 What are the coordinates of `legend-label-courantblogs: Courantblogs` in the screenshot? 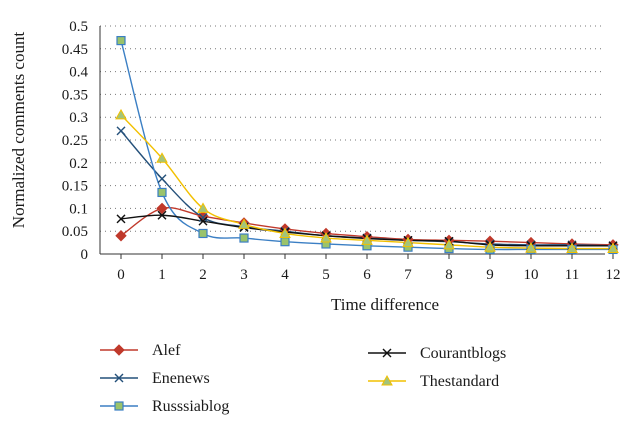 It's located at (463, 353).